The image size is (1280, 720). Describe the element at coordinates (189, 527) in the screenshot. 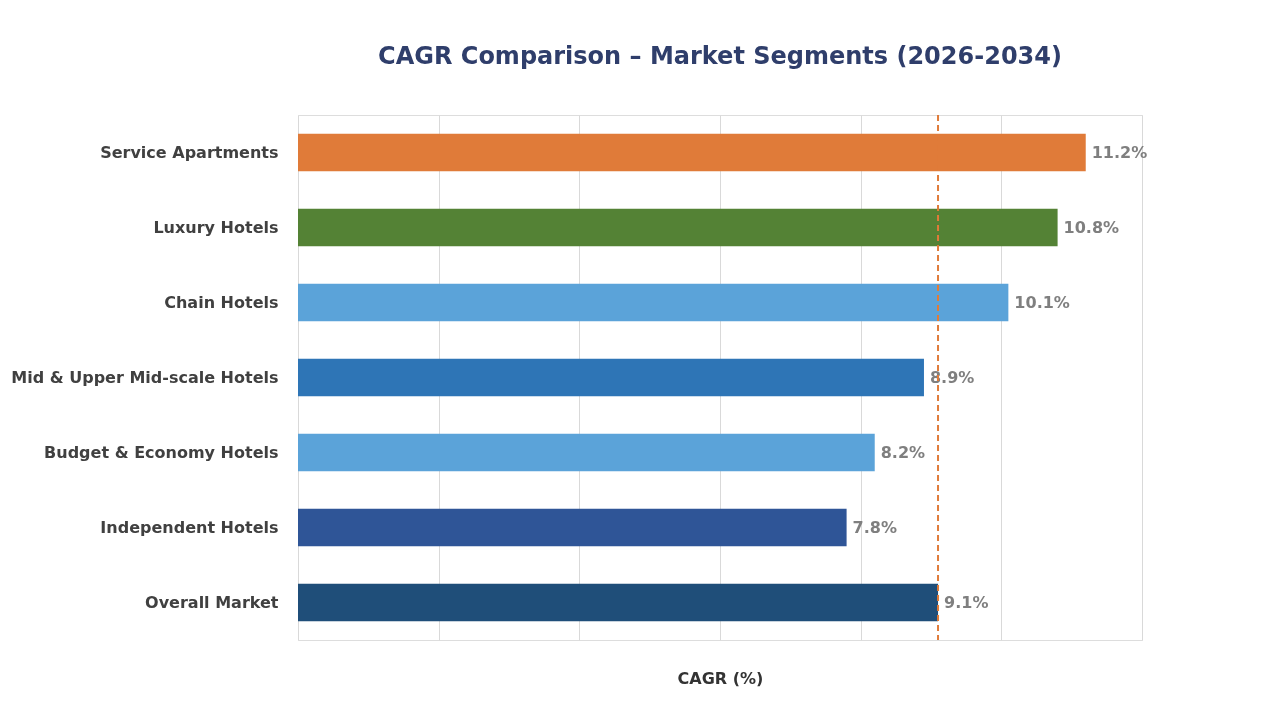

I see `y-tick-label: Independent Hotels` at that location.